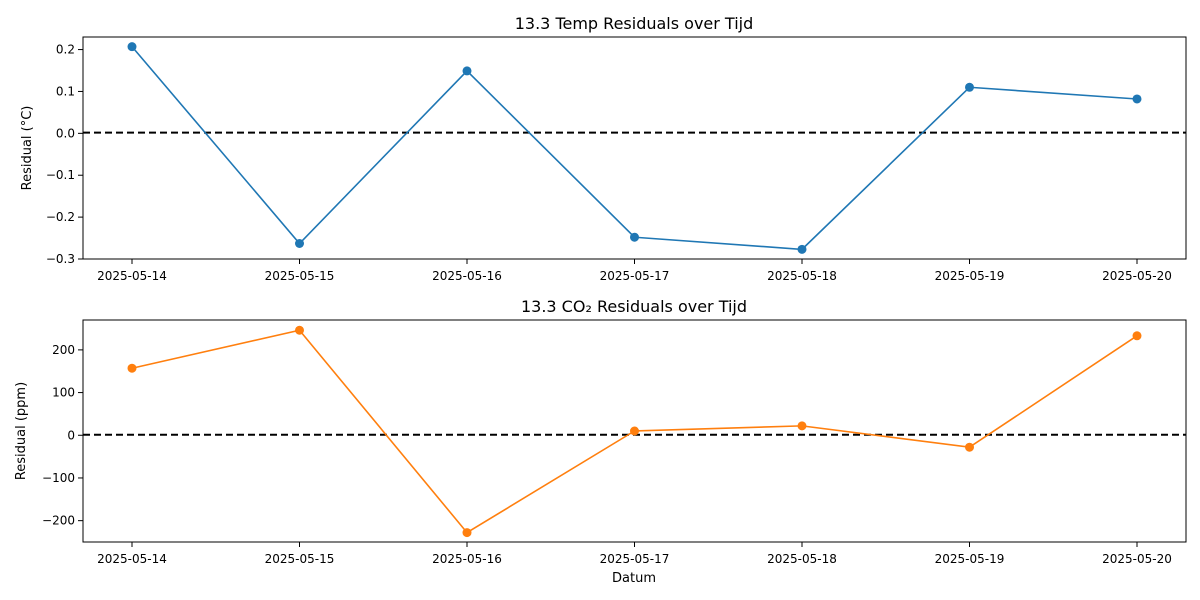 Image resolution: width=1200 pixels, height=600 pixels. What do you see at coordinates (65, 91) in the screenshot?
I see `temp-y-tick-label: 0.1` at bounding box center [65, 91].